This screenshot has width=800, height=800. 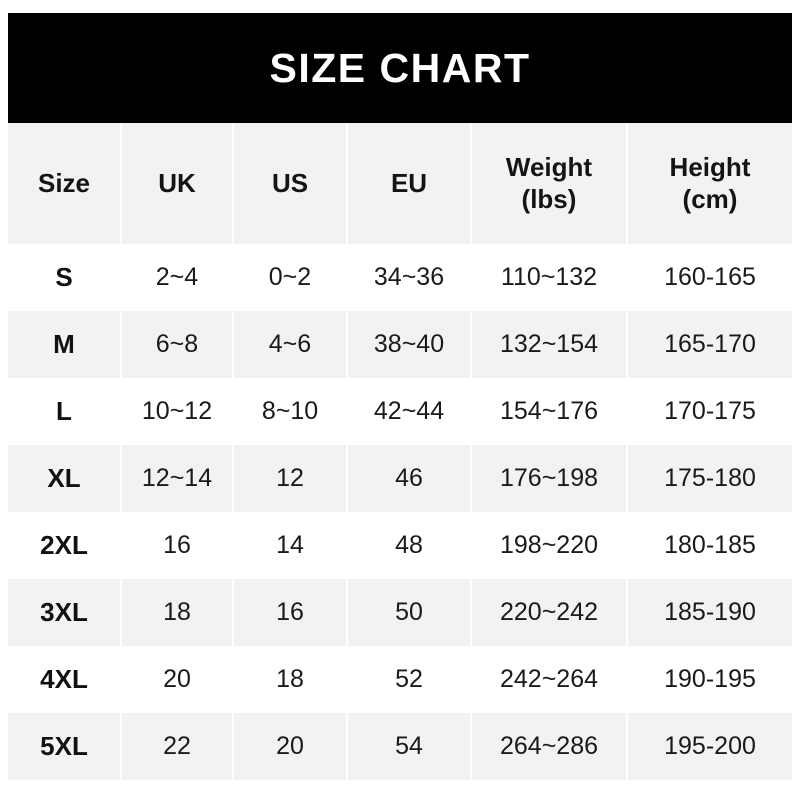 I want to click on cell-height: 175-180, so click(x=710, y=478).